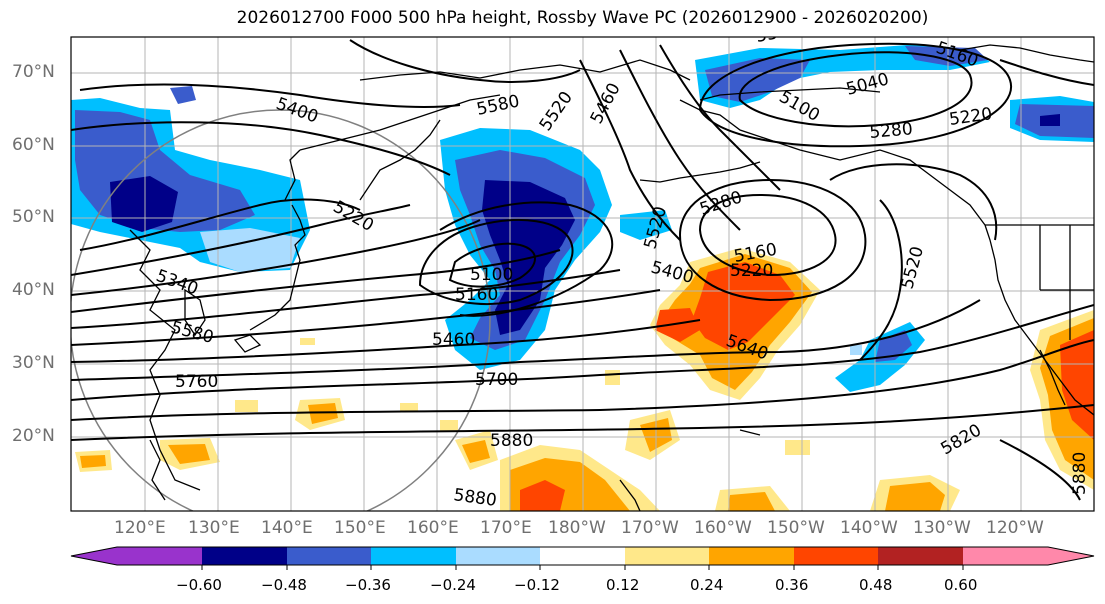  What do you see at coordinates (707, 585) in the screenshot?
I see `colorbar-tick-label: 0.24` at bounding box center [707, 585].